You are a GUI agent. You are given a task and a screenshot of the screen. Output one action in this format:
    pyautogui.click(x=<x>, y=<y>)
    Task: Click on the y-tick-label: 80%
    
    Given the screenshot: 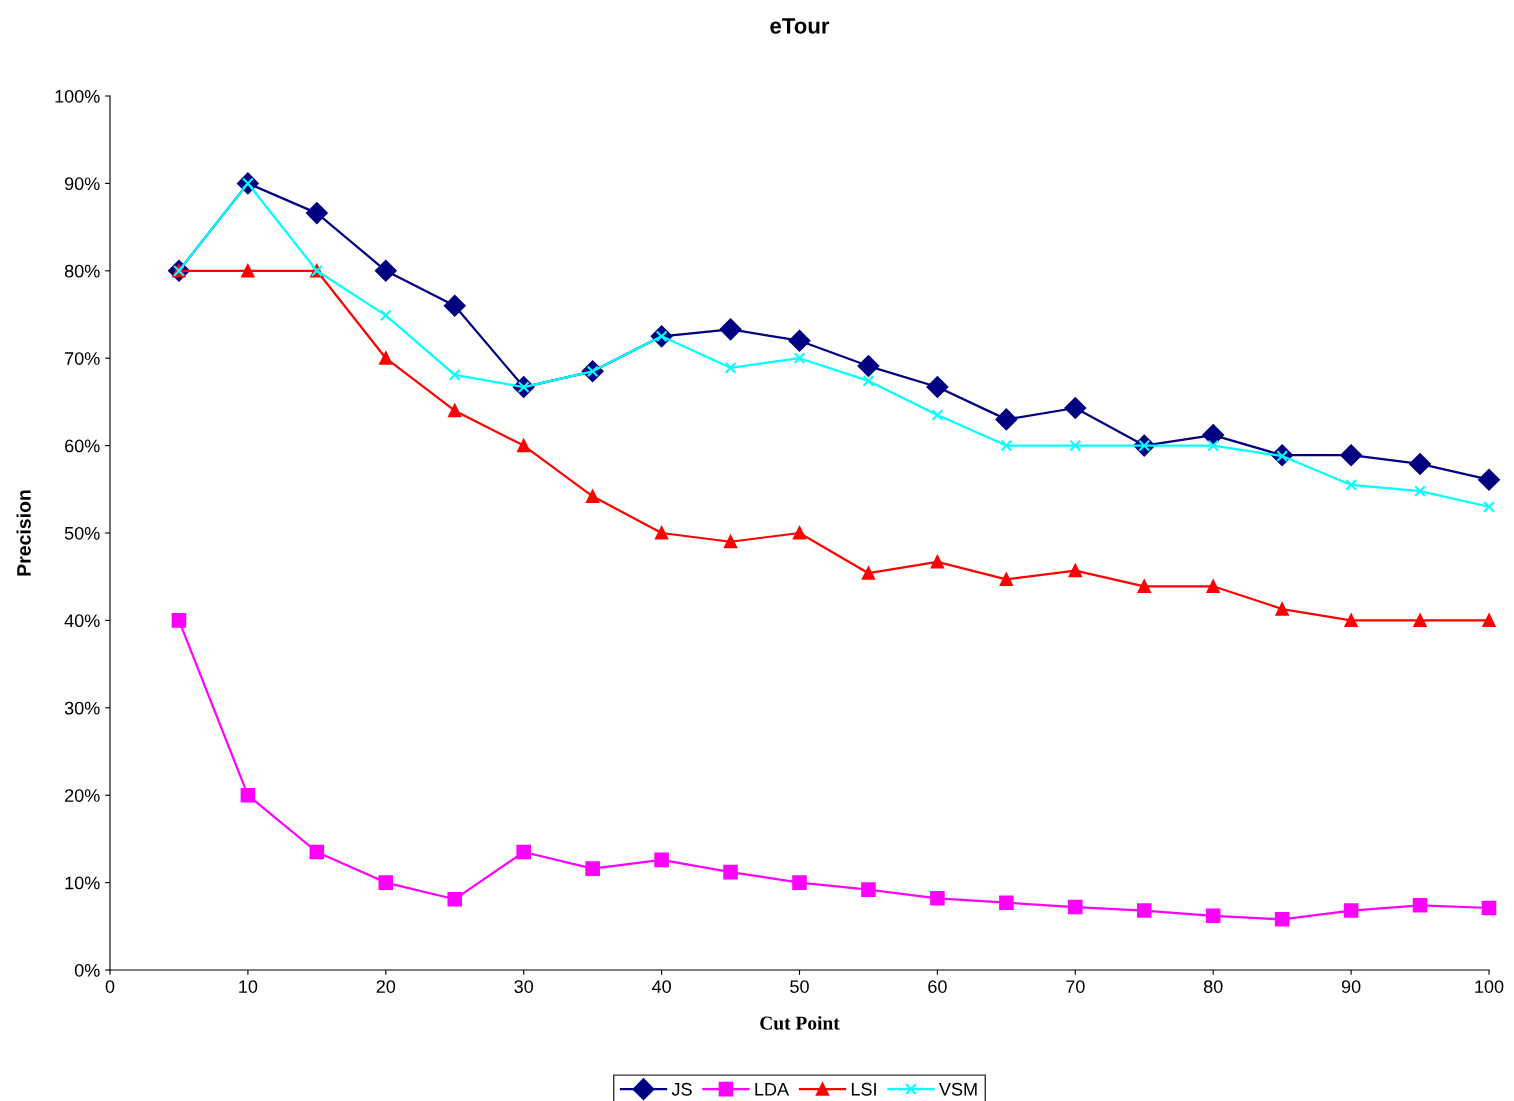 What is the action you would take?
    pyautogui.click(x=82, y=271)
    